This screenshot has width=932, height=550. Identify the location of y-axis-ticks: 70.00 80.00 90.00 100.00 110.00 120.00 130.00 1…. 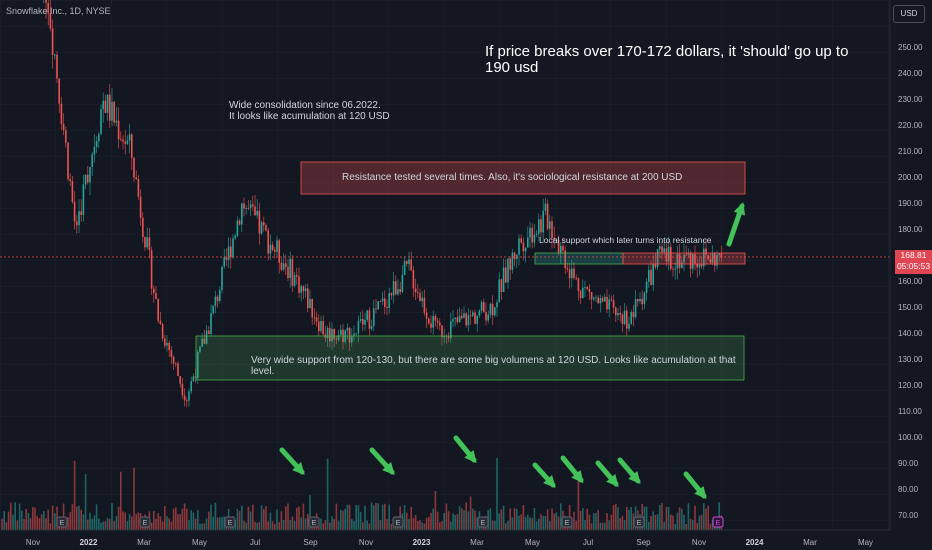
(910, 281).